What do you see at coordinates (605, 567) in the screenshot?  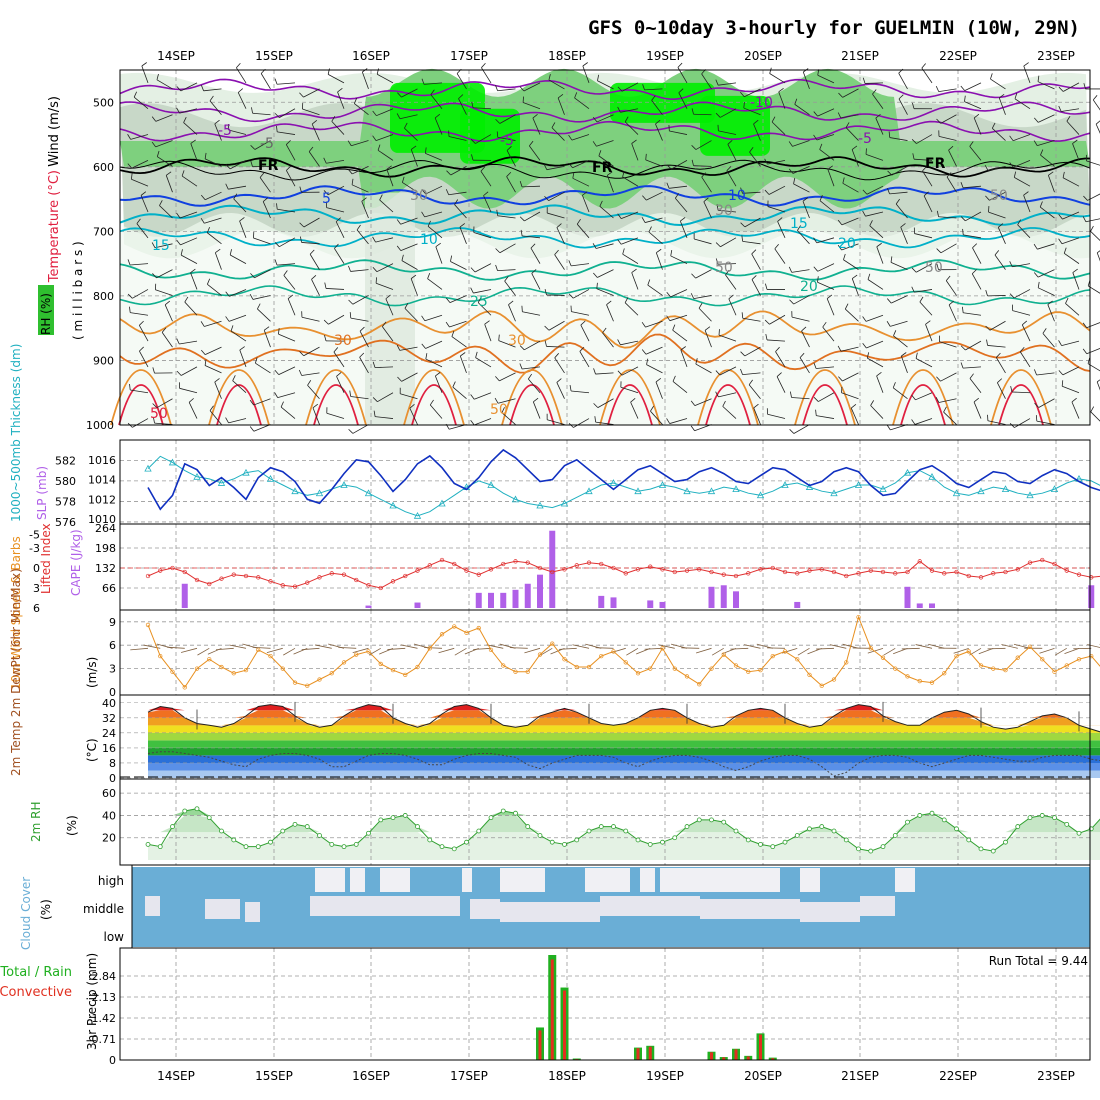 I see `cape-lifted-panel` at bounding box center [605, 567].